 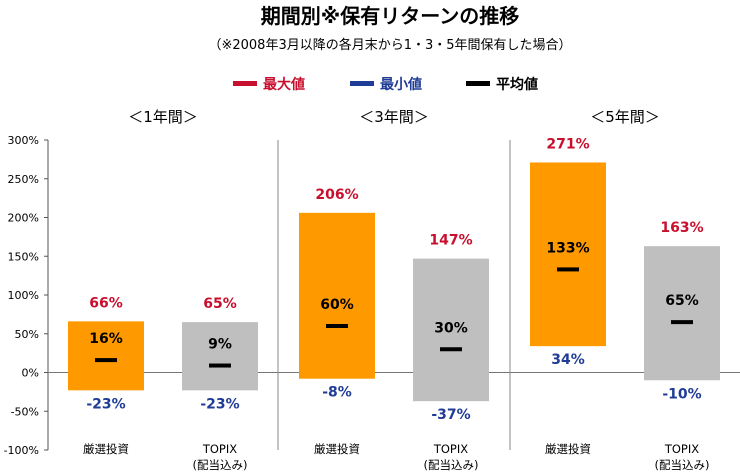 I want to click on legend-swatch-min, so click(x=362, y=83).